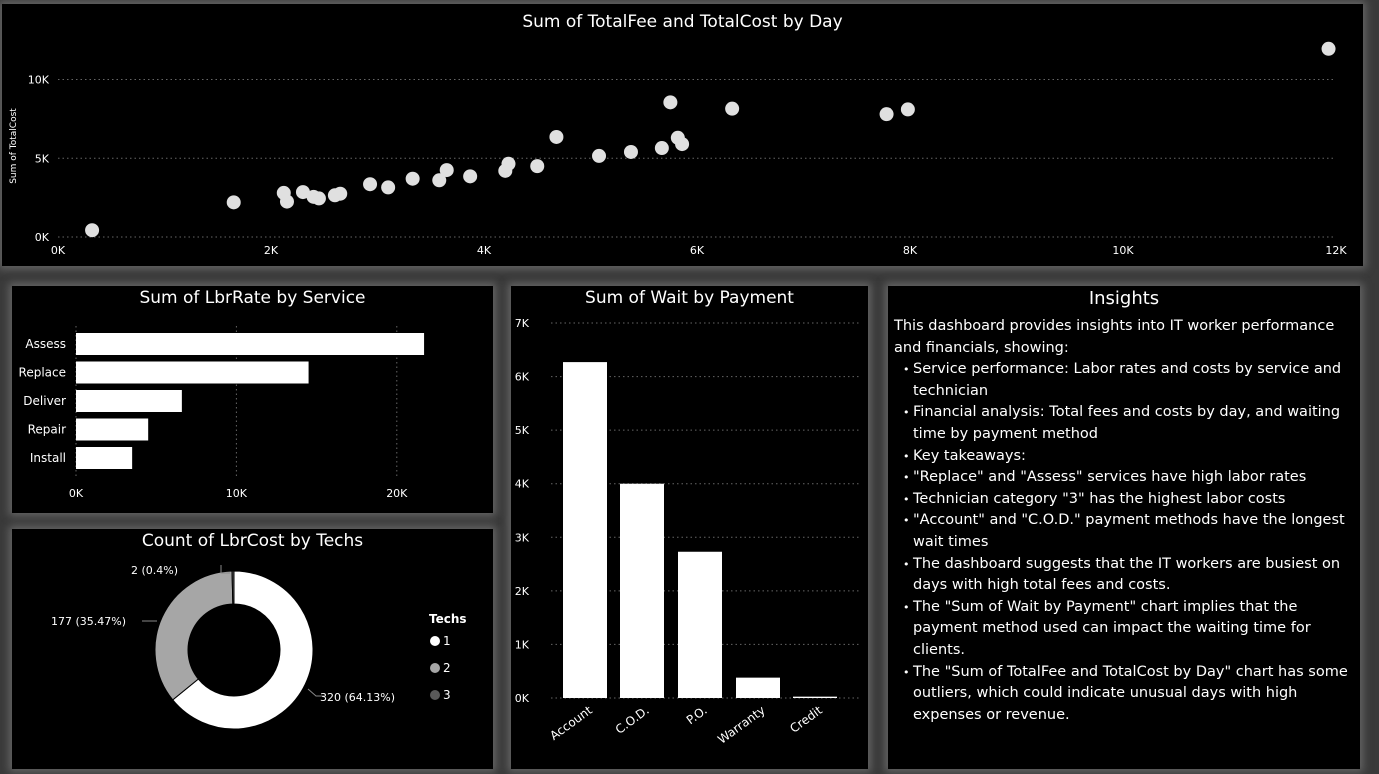  What do you see at coordinates (571, 723) in the screenshot?
I see `category-label: Account` at bounding box center [571, 723].